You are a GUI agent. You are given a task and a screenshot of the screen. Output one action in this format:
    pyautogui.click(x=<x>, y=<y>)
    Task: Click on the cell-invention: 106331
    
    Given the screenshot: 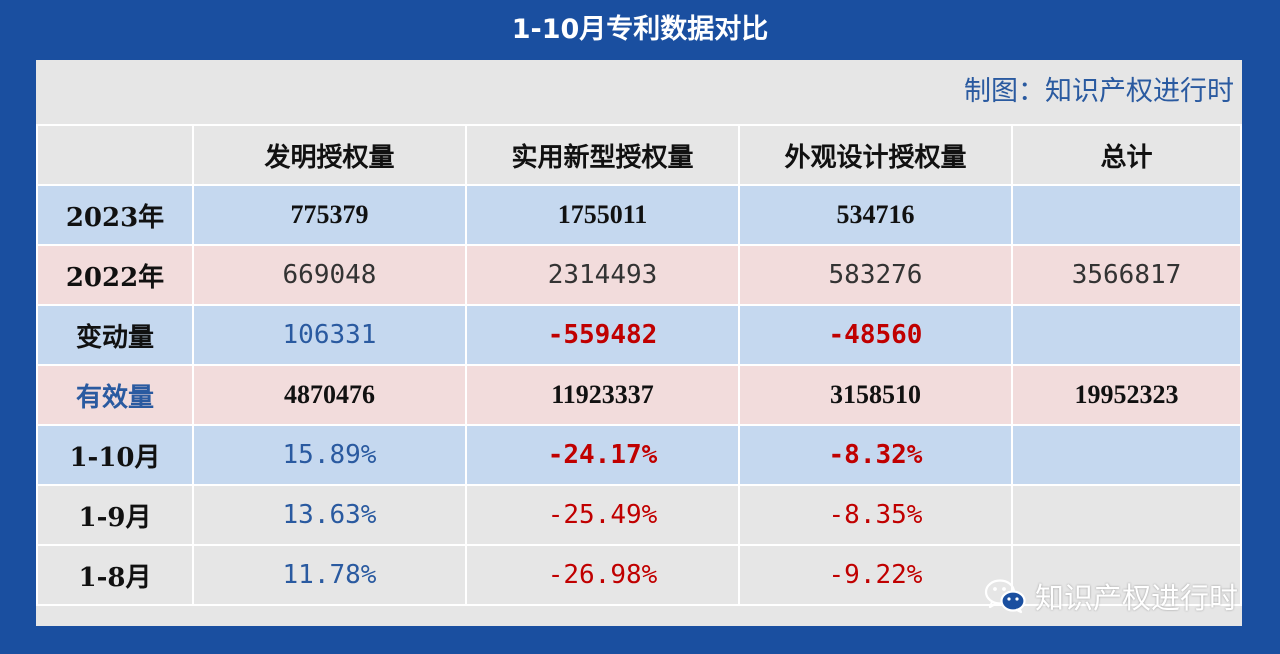 What is the action you would take?
    pyautogui.click(x=329, y=335)
    